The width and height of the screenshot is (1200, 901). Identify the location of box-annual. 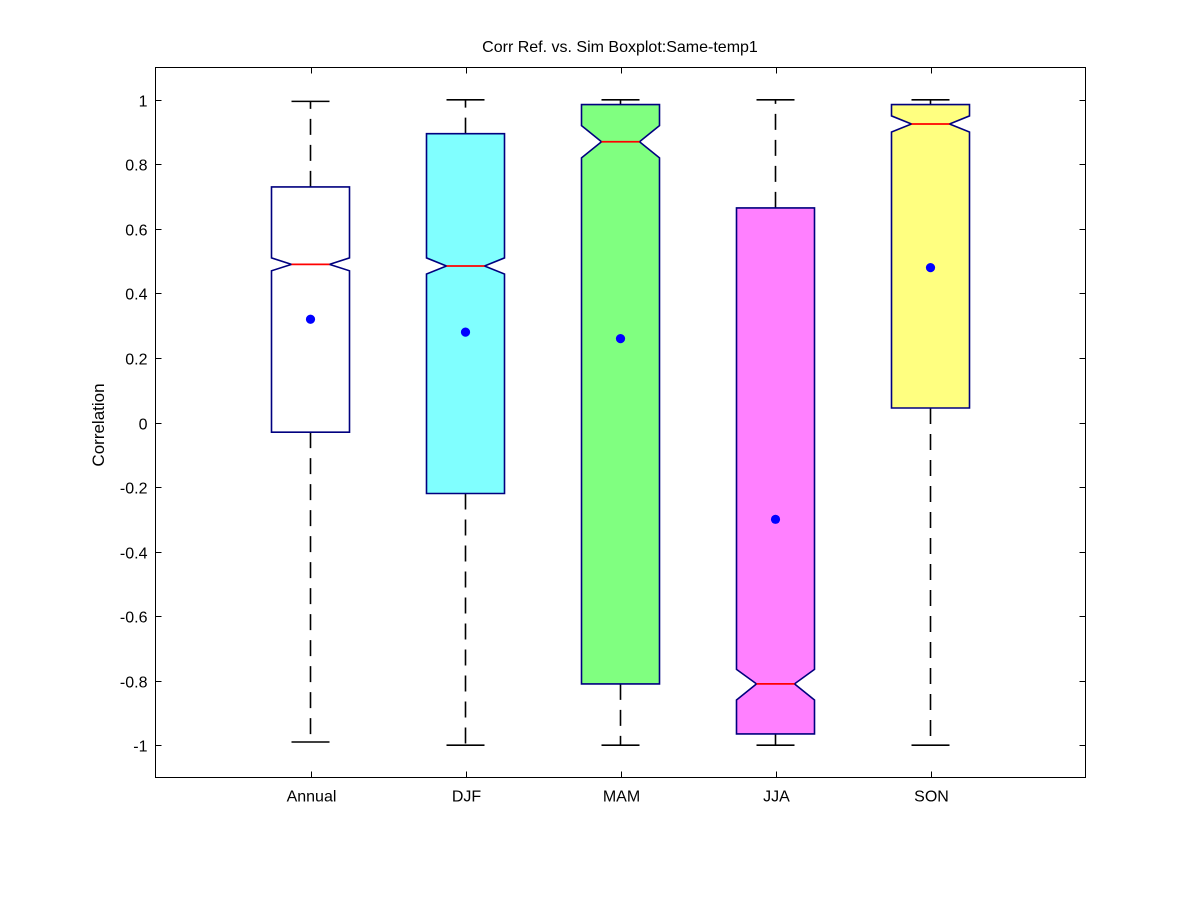
(310, 421).